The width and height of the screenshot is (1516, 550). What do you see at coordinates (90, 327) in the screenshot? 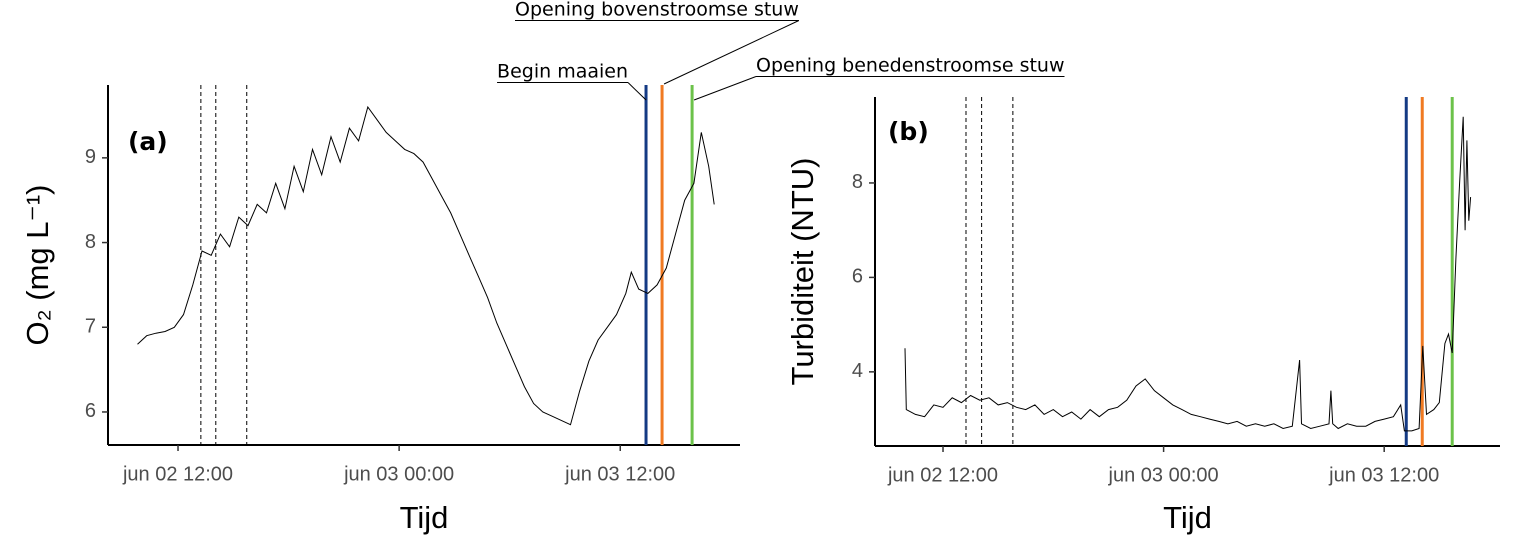
I see `y-tick-label: 7` at bounding box center [90, 327].